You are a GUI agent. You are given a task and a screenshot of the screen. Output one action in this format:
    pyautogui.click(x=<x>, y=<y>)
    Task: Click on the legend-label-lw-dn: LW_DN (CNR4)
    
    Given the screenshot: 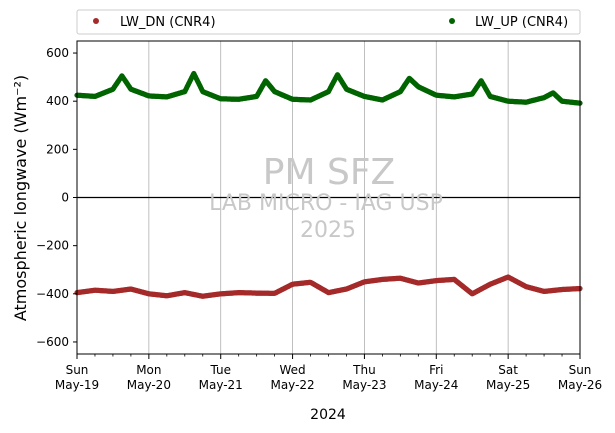 What is the action you would take?
    pyautogui.click(x=168, y=22)
    